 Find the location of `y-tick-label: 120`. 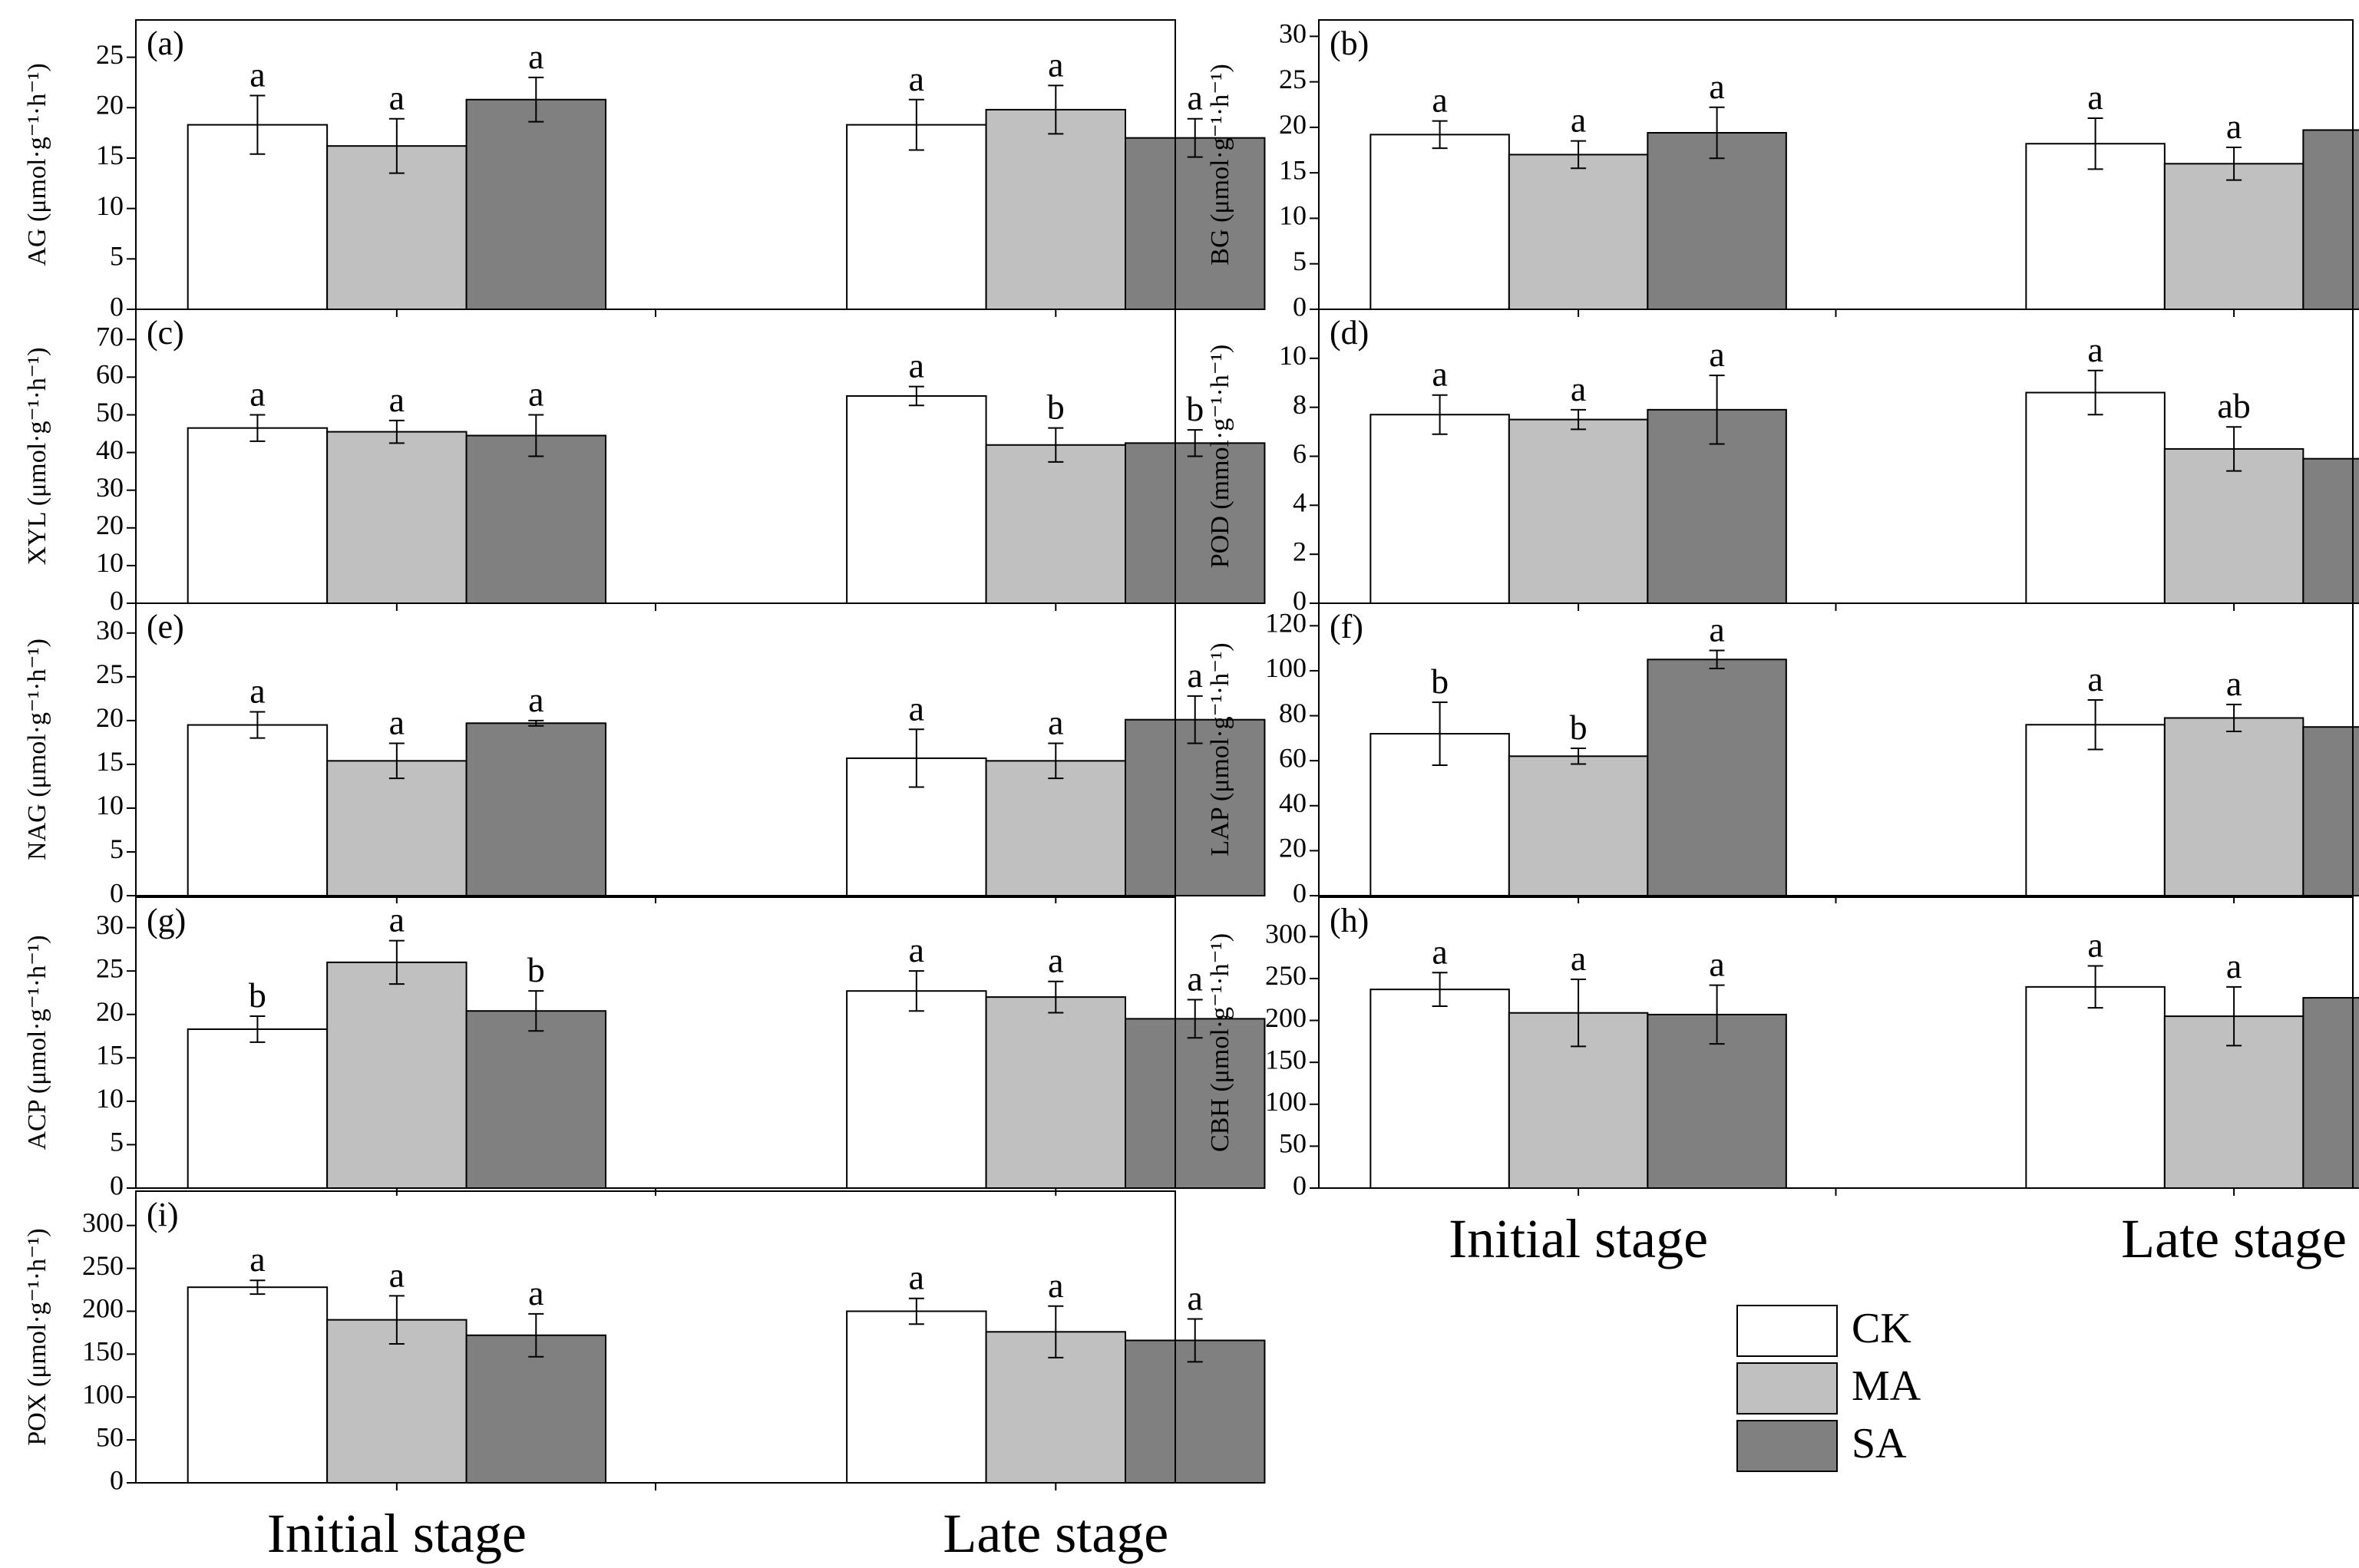

y-tick-label: 120 is located at coordinates (1286, 623).